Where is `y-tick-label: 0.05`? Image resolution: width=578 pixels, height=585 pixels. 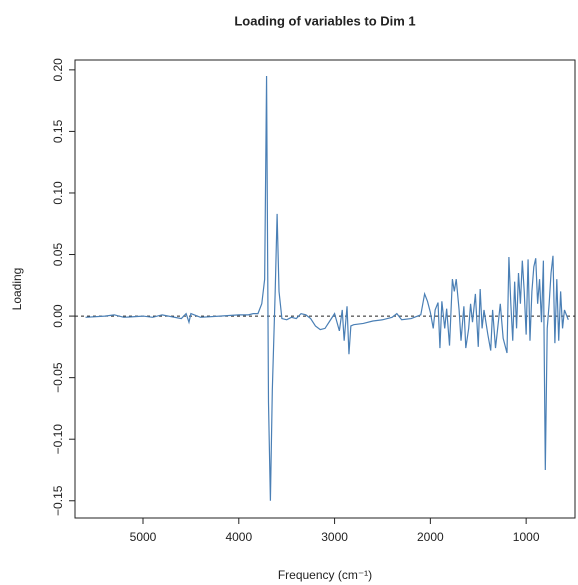 y-tick-label: 0.05 is located at coordinates (58, 255).